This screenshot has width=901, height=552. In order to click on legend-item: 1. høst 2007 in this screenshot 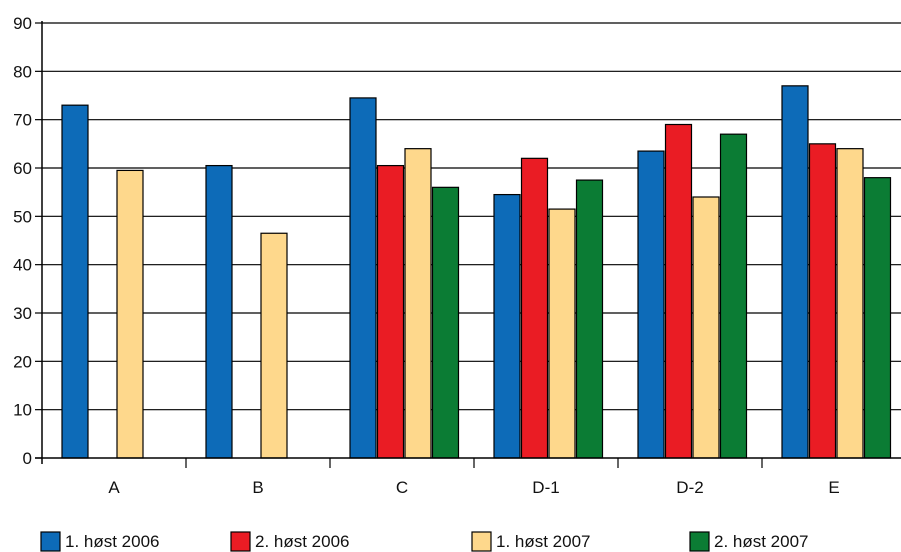, I will do `click(531, 541)`.